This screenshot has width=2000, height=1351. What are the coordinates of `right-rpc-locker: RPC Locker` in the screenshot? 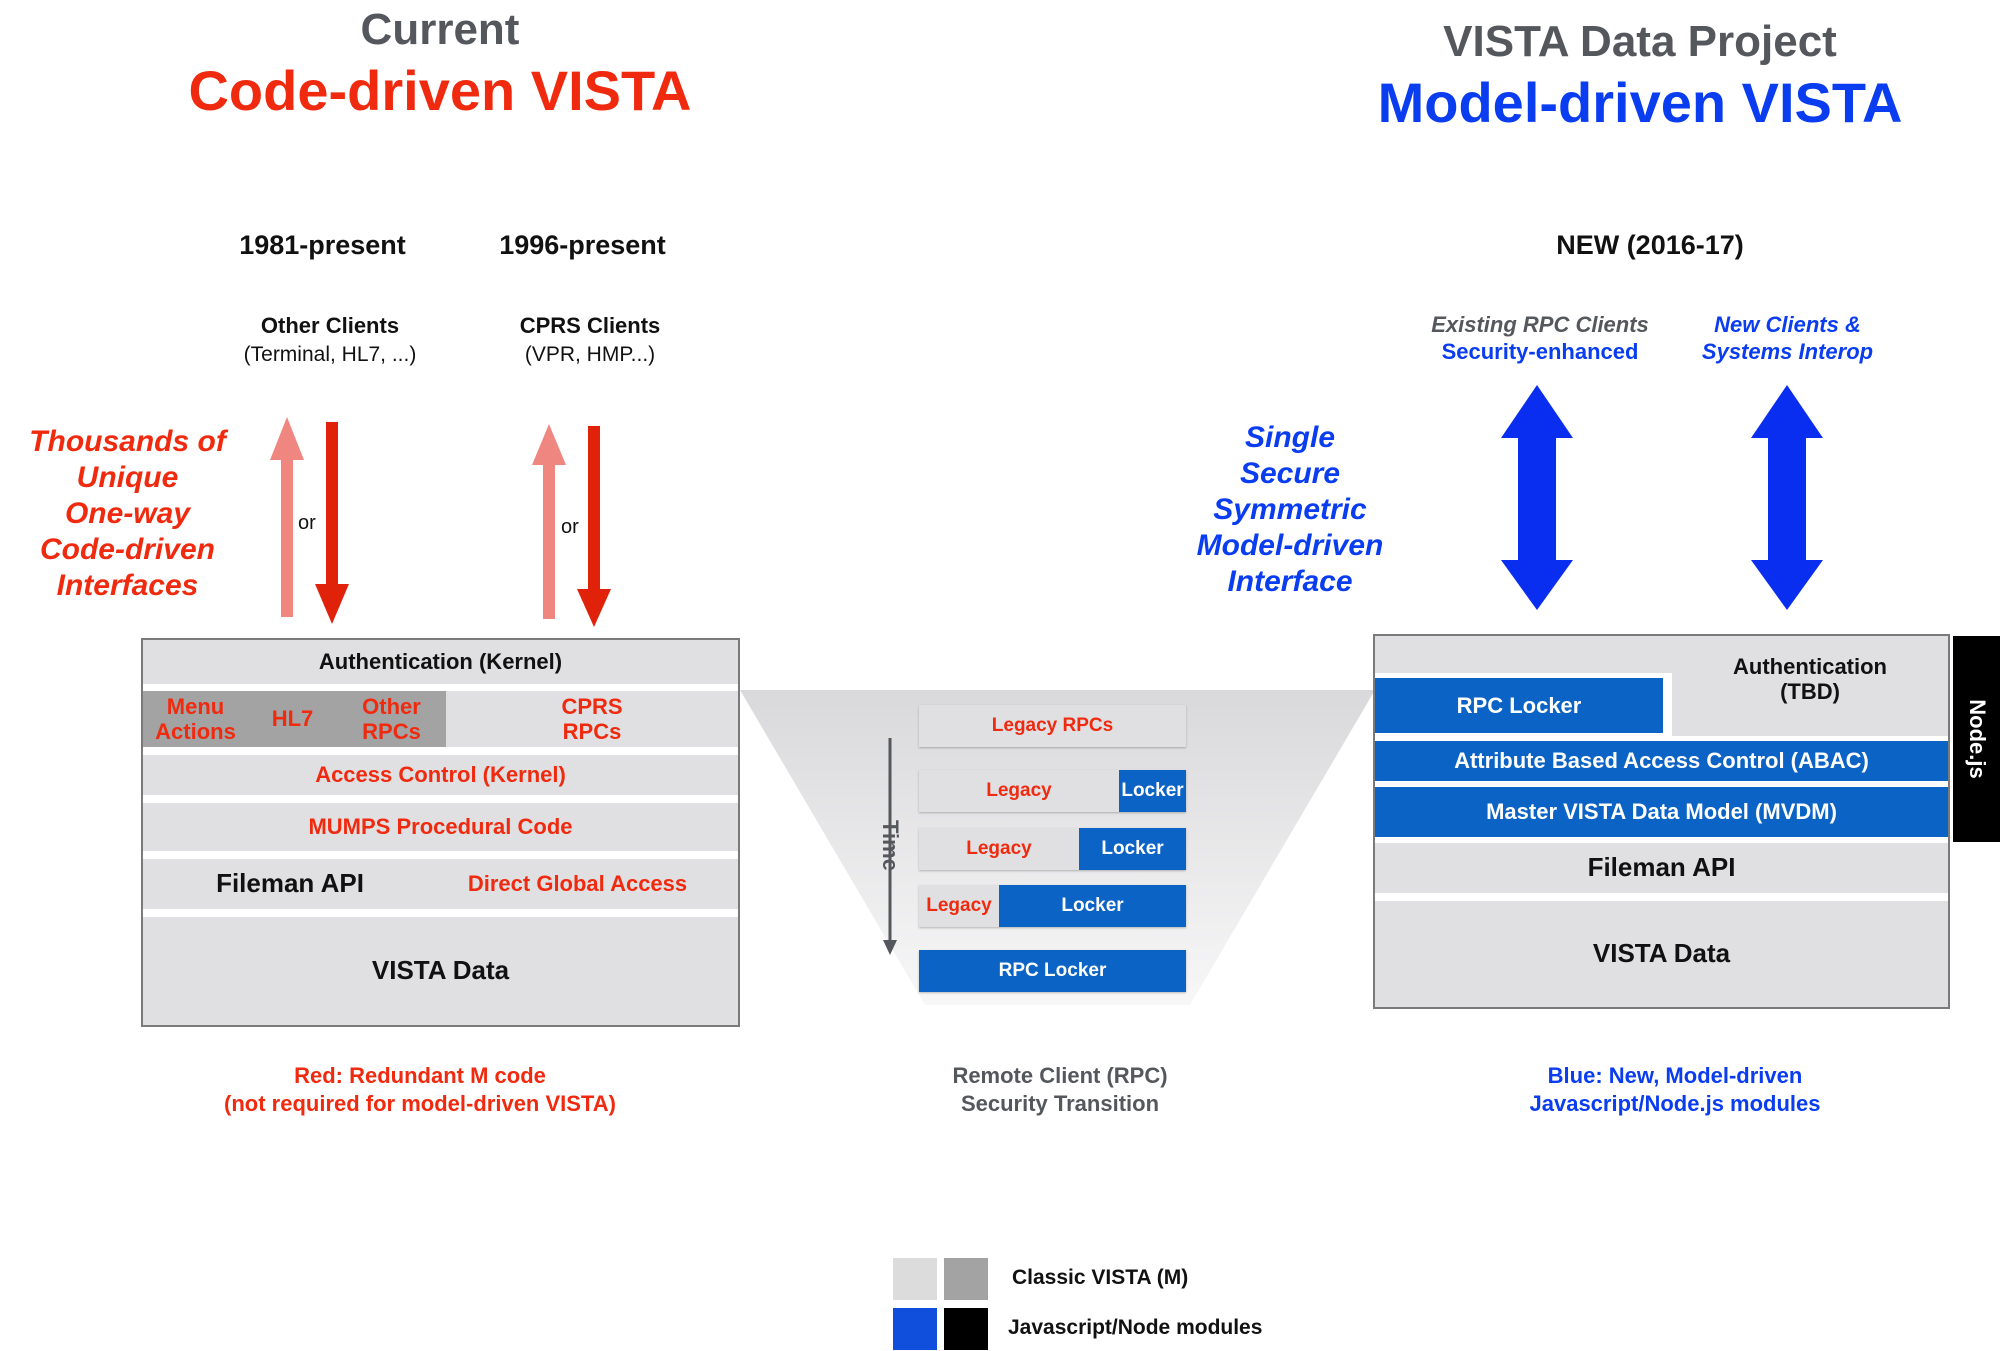 It's located at (1519, 705).